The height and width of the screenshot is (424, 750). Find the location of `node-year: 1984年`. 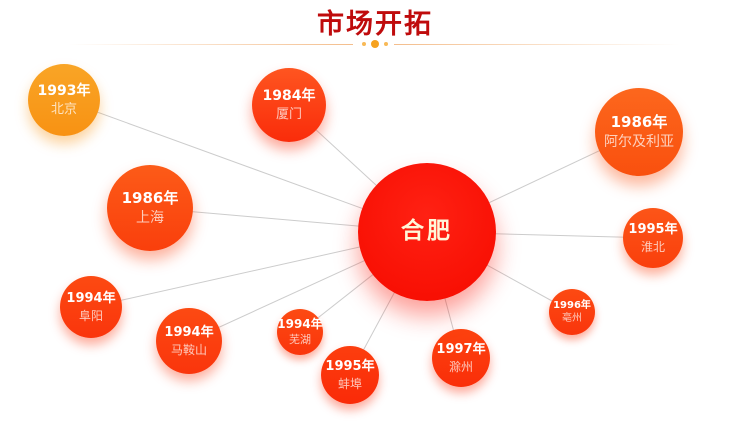

node-year: 1984年 is located at coordinates (289, 95).